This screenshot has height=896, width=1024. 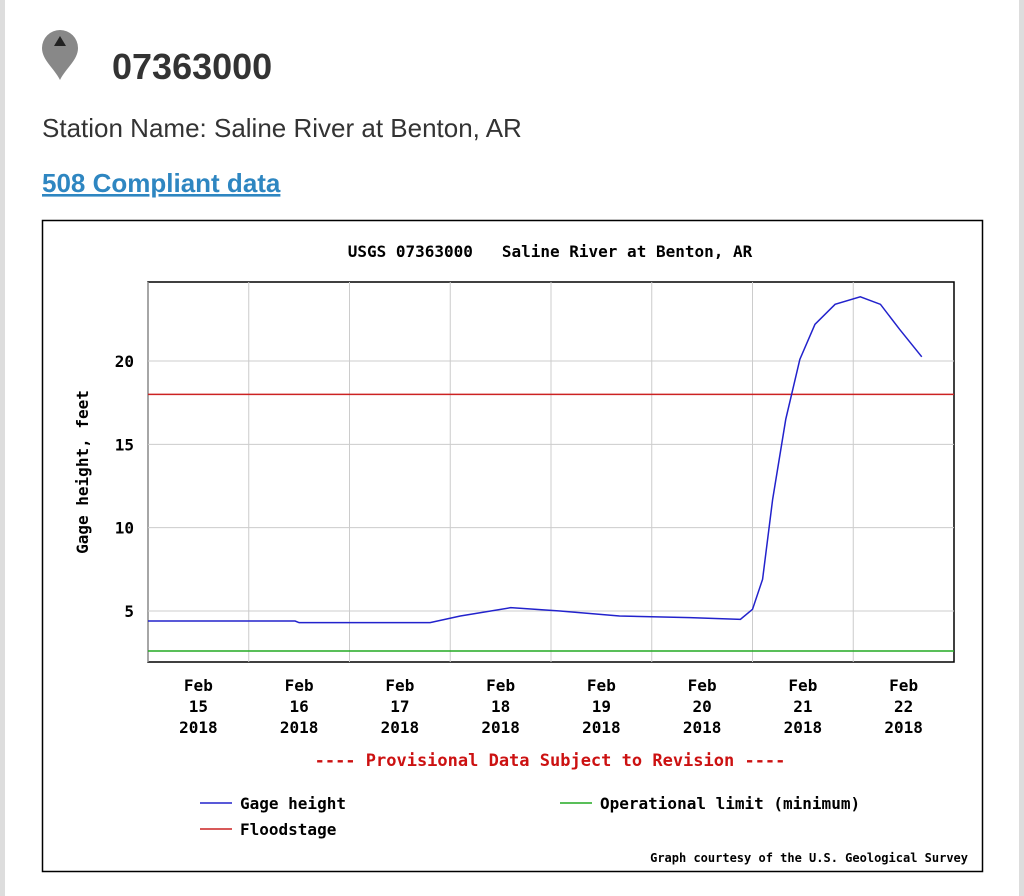 I want to click on legend-label: Floodstage, so click(x=288, y=829).